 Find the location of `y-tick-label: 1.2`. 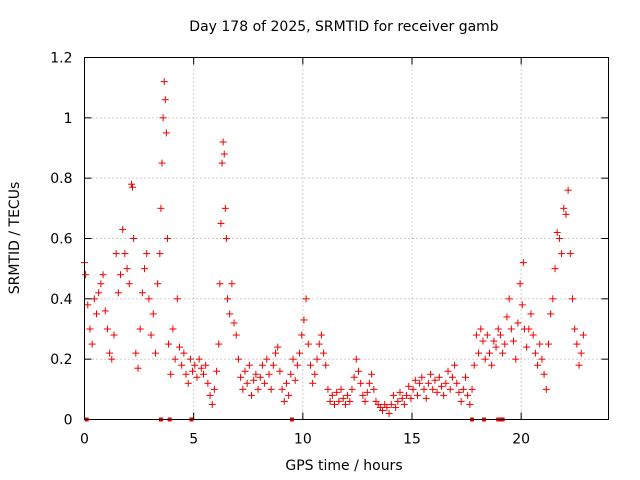

y-tick-label: 1.2 is located at coordinates (61, 59).